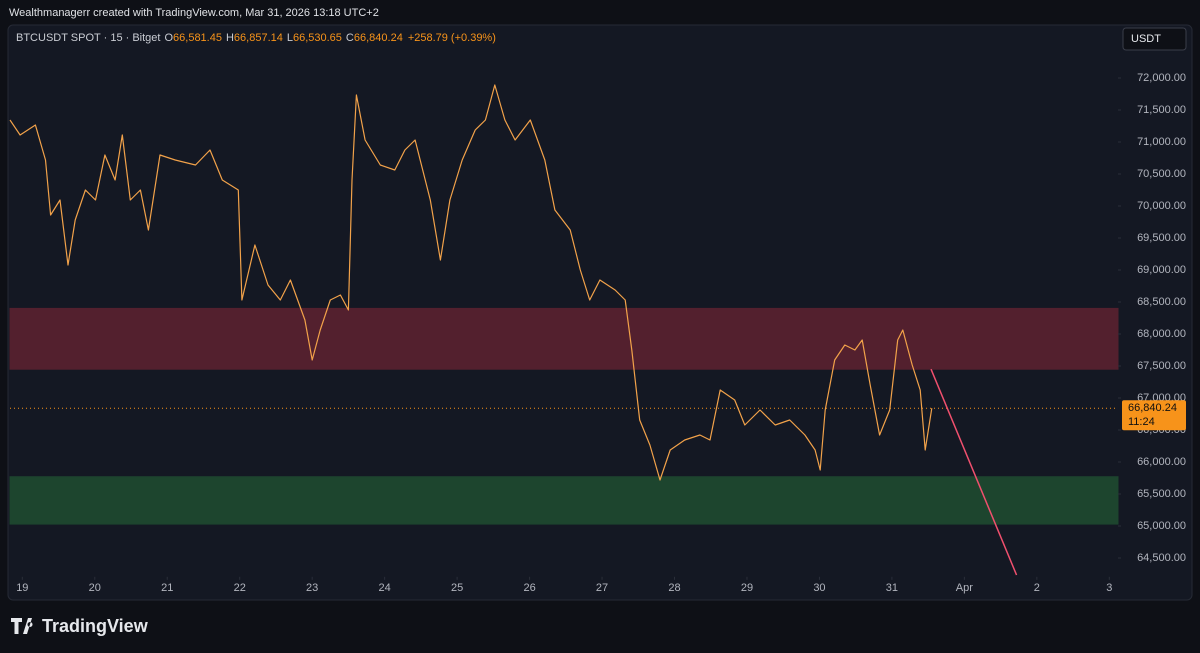 Image resolution: width=1200 pixels, height=653 pixels. What do you see at coordinates (290, 38) in the screenshot?
I see `ohlc-key: L` at bounding box center [290, 38].